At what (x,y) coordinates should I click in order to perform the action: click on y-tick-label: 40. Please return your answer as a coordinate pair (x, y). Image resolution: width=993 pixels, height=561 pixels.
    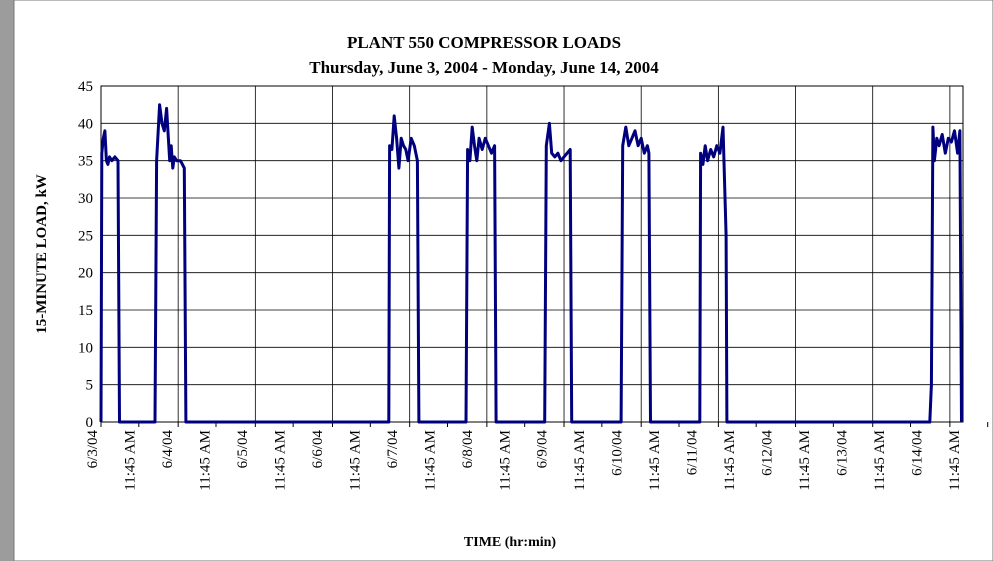
    Looking at the image, I should click on (85, 124).